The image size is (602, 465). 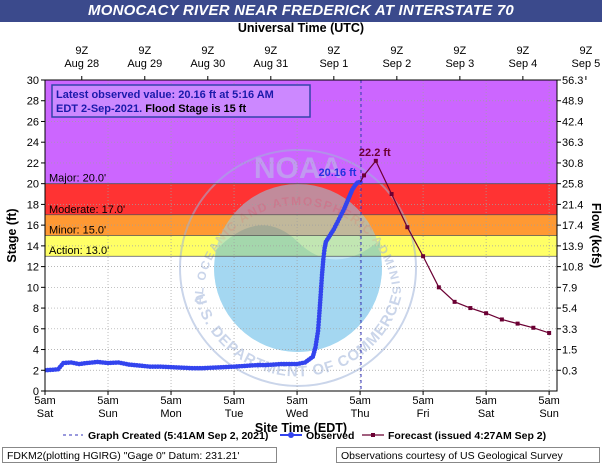 What do you see at coordinates (144, 64) in the screenshot?
I see `top-tick-label: Aug 29` at bounding box center [144, 64].